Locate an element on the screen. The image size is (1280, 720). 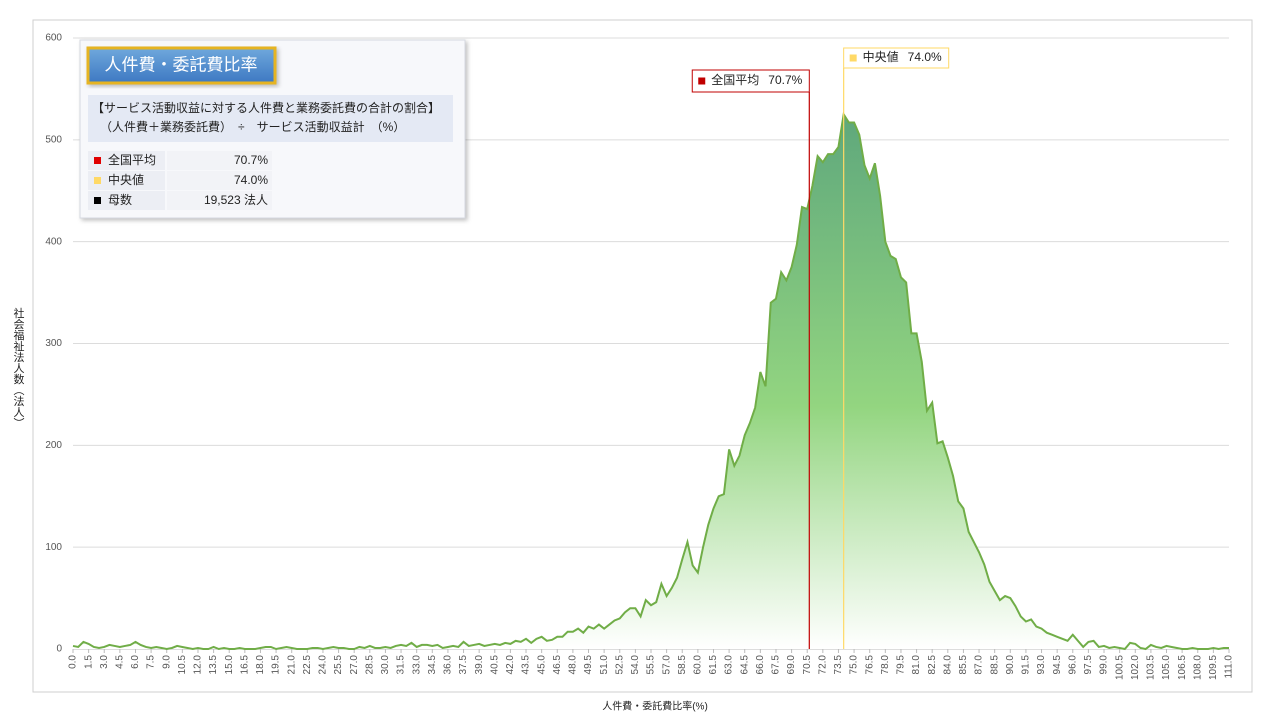
x-tick-label: 87.0 is located at coordinates (979, 665).